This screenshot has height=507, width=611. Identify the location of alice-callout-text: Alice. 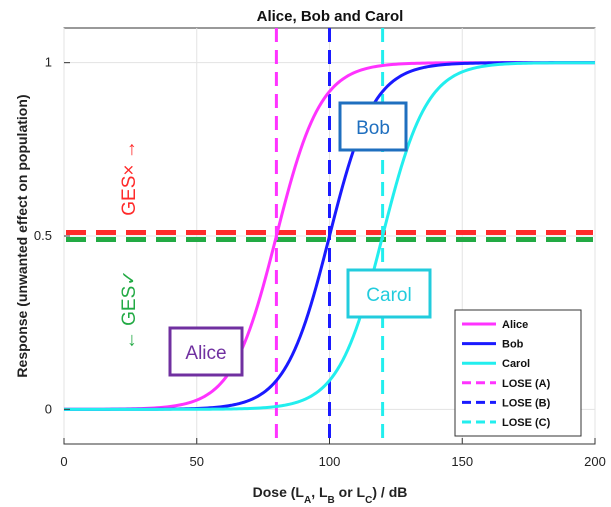
(205, 353).